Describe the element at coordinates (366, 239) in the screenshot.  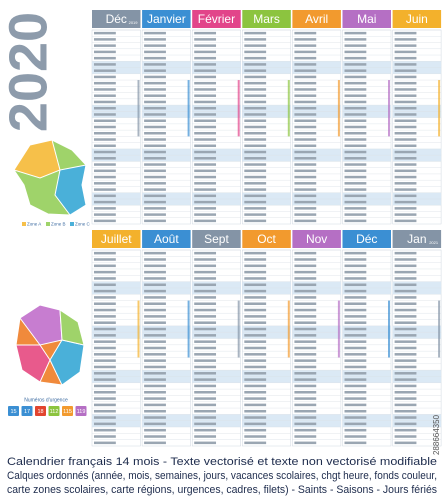
I see `month-name: Déc` at that location.